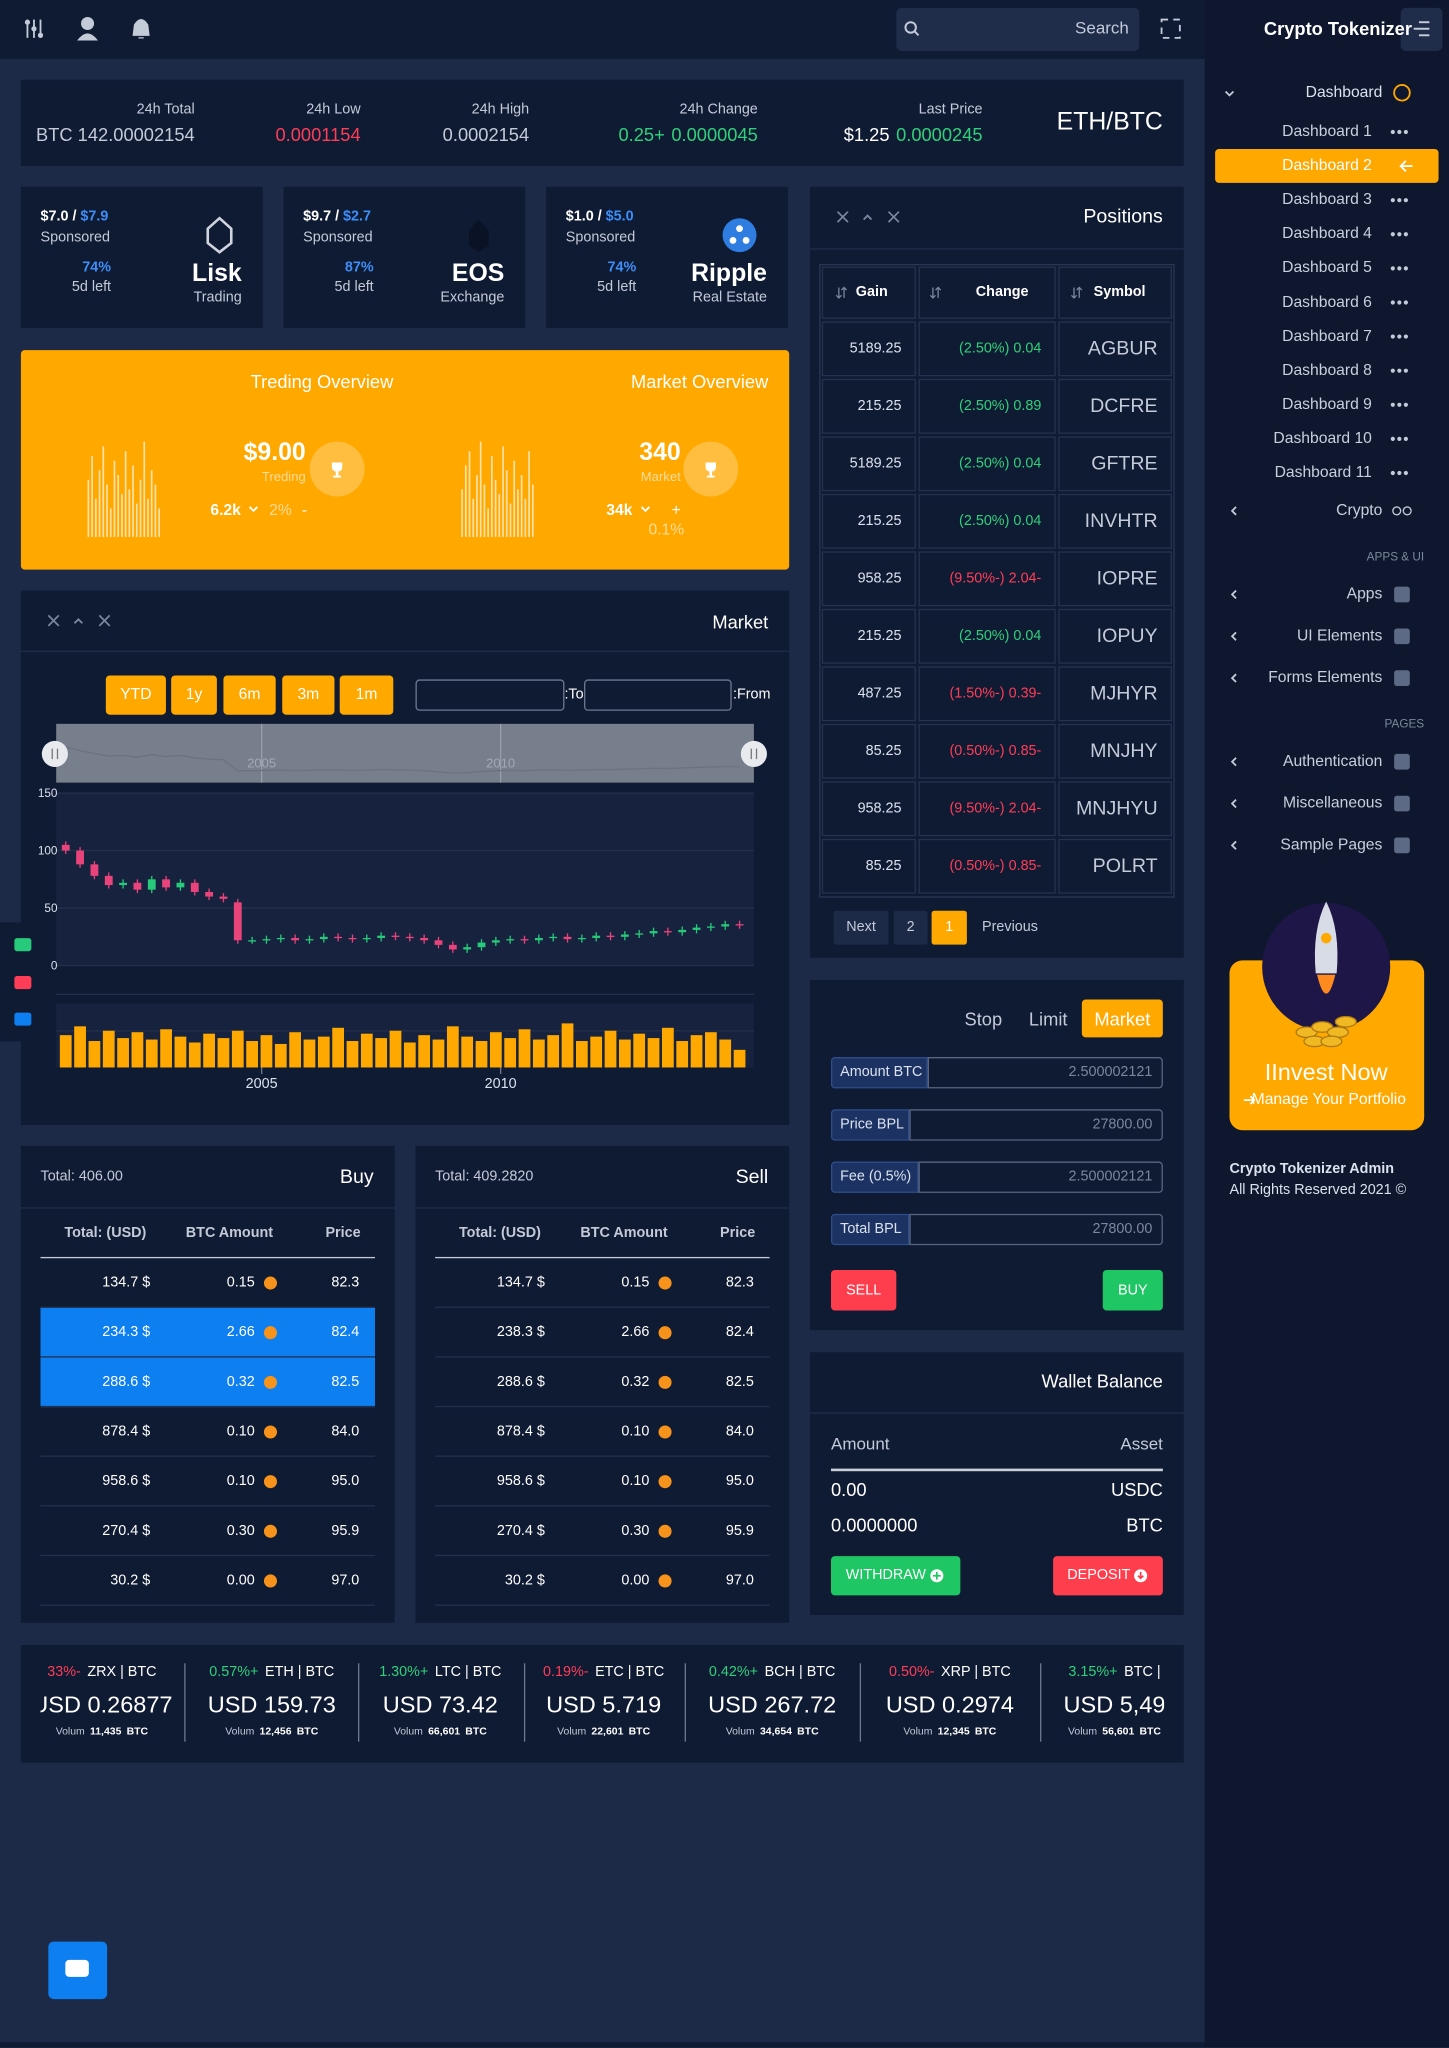 The height and width of the screenshot is (2048, 1449). Describe the element at coordinates (1116, 808) in the screenshot. I see `symbol: MNJHYU` at that location.